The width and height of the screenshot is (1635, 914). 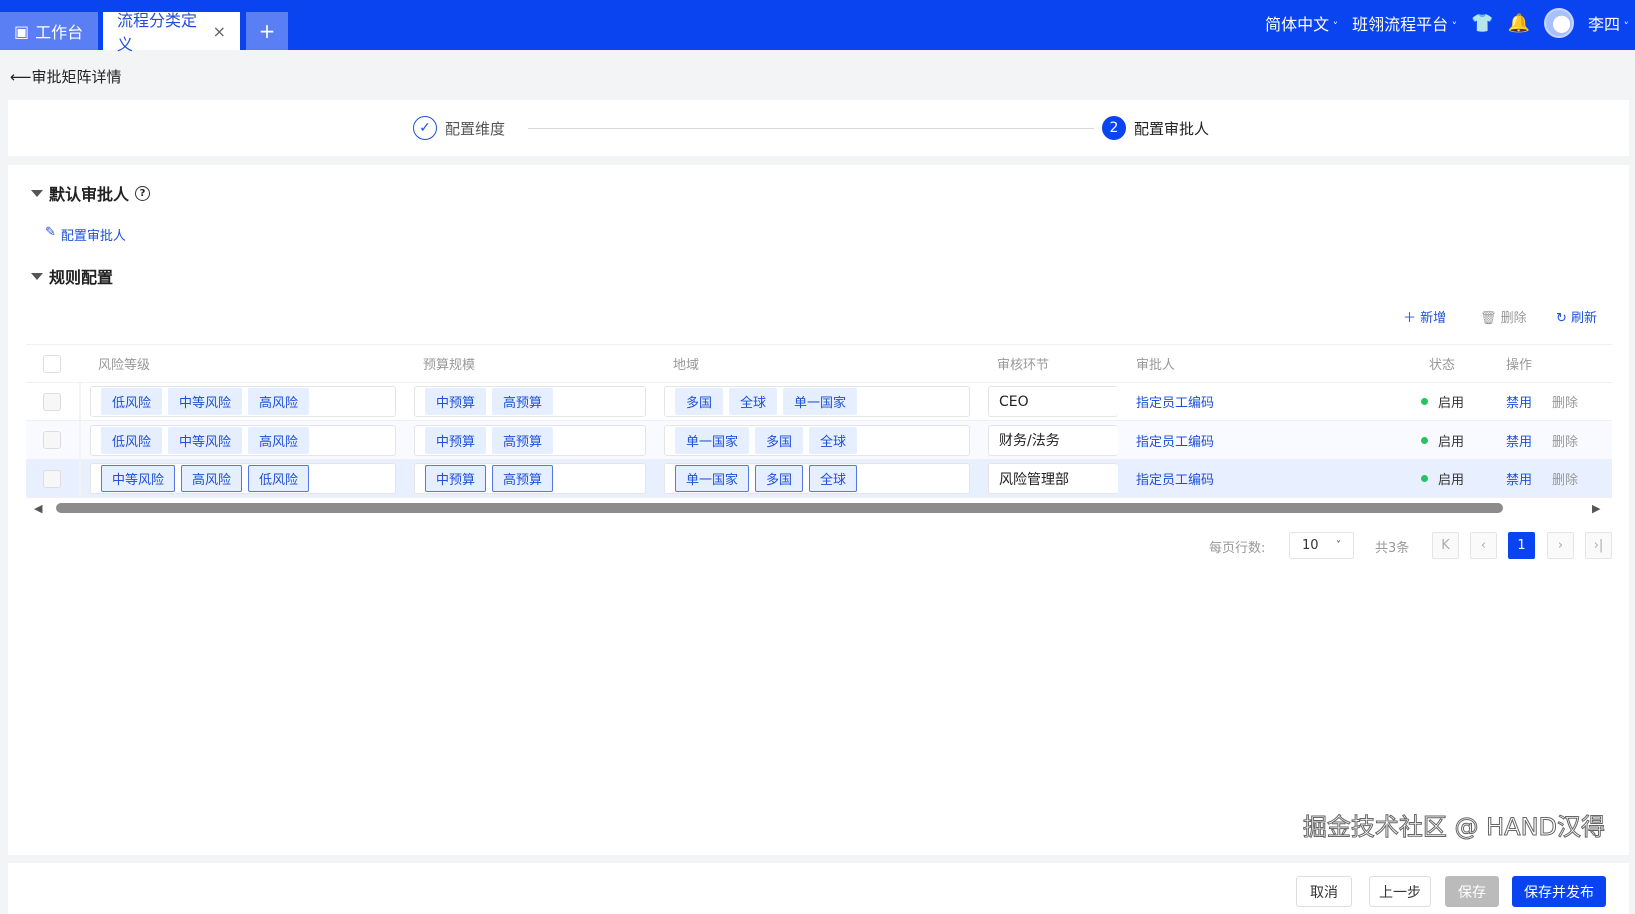 What do you see at coordinates (1503, 318) in the screenshot?
I see `delete-button: 🗑 删除` at bounding box center [1503, 318].